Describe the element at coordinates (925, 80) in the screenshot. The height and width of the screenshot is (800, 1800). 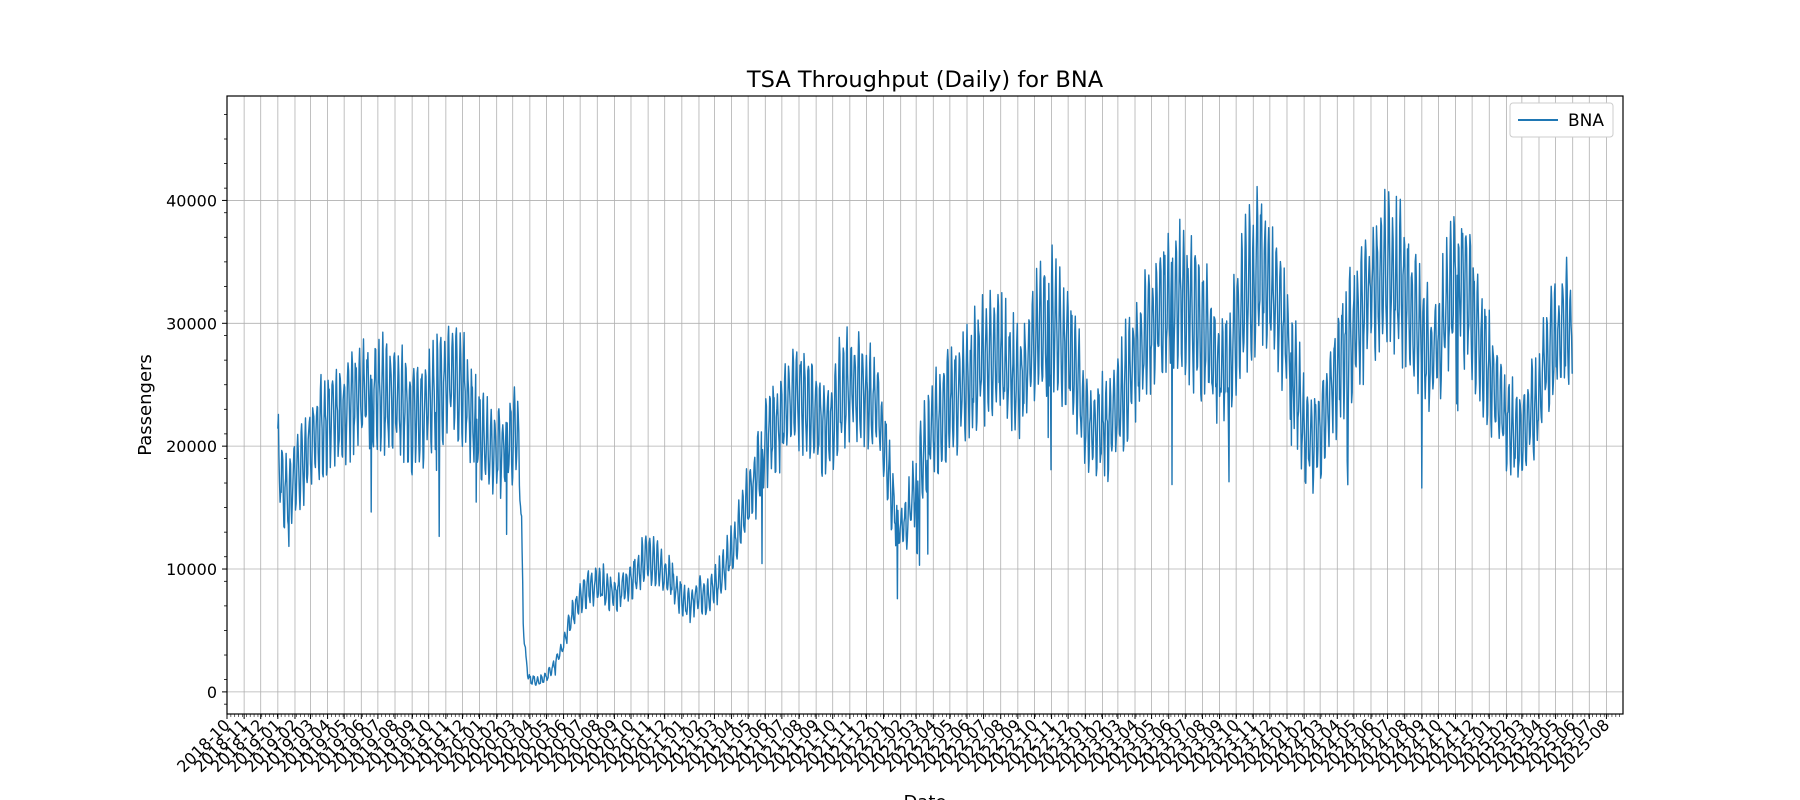
I see `chart-title: TSA Throughput (Daily) for BNA` at that location.